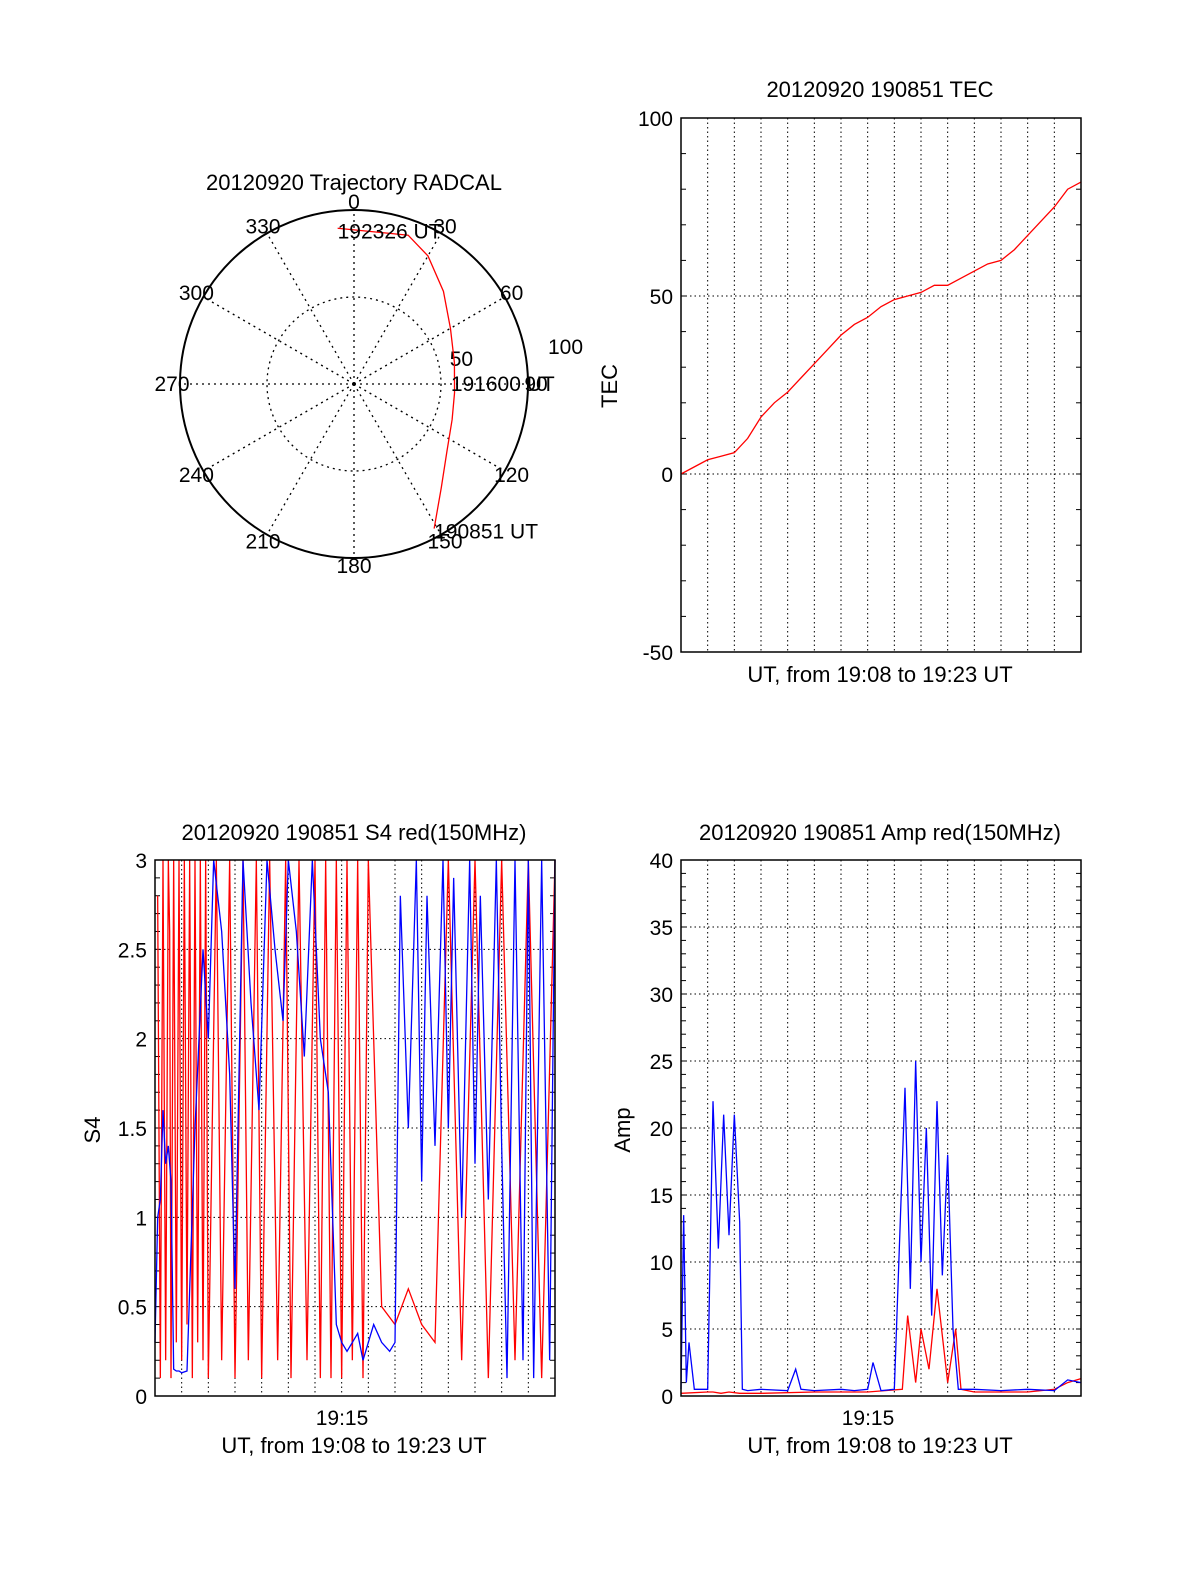 The height and width of the screenshot is (1575, 1200). I want to click on s4-xtick-label: 19:15, so click(342, 1418).